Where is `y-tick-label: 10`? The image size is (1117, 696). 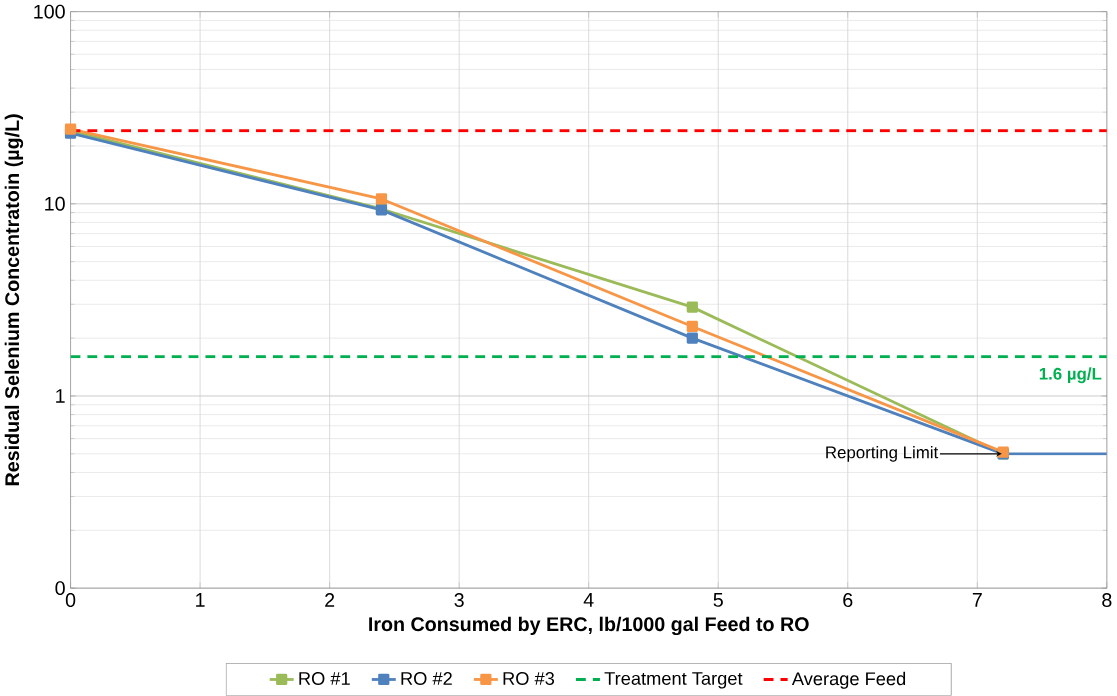
y-tick-label: 10 is located at coordinates (55, 203).